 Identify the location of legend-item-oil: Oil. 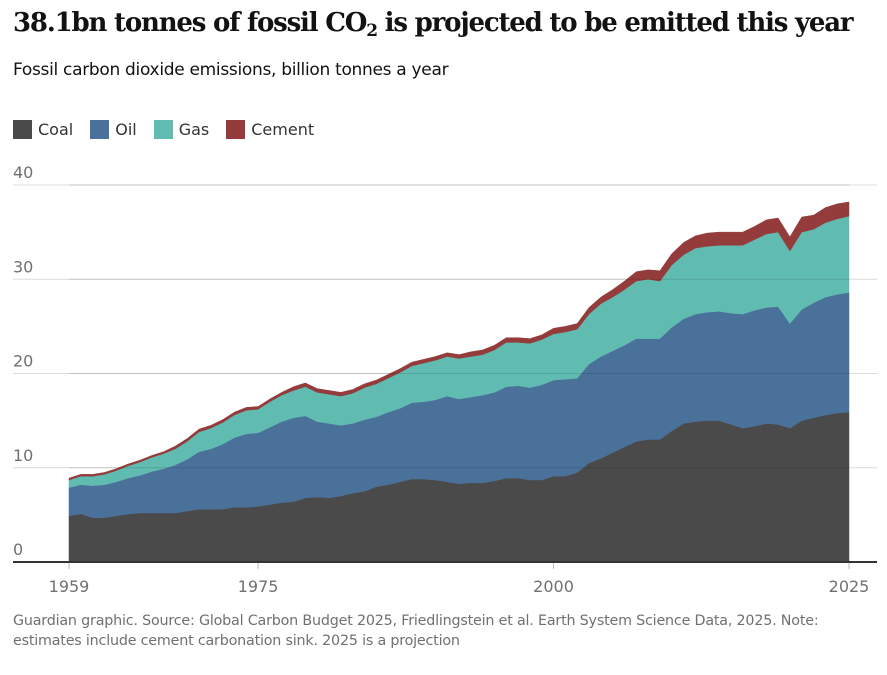
(113, 129).